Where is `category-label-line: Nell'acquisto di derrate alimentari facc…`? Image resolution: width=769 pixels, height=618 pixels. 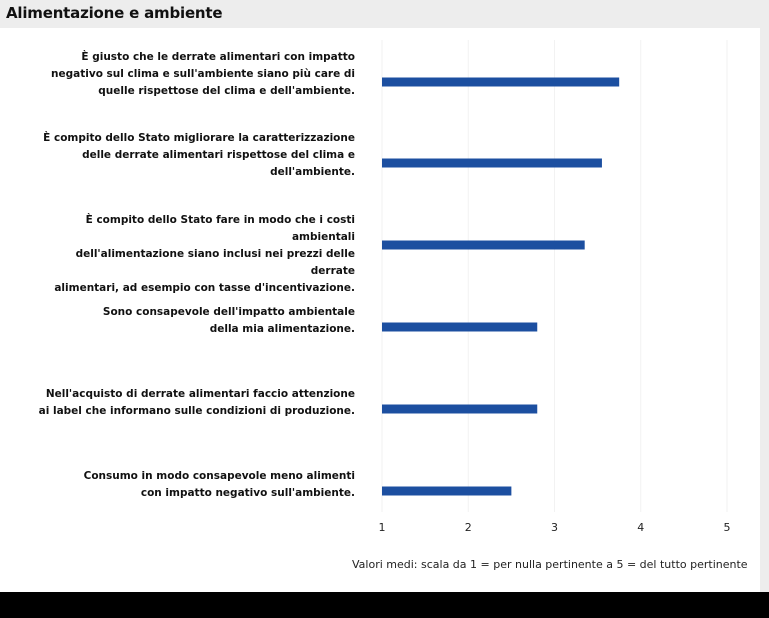 category-label-line: Nell'acquisto di derrate alimentari facc… is located at coordinates (200, 394).